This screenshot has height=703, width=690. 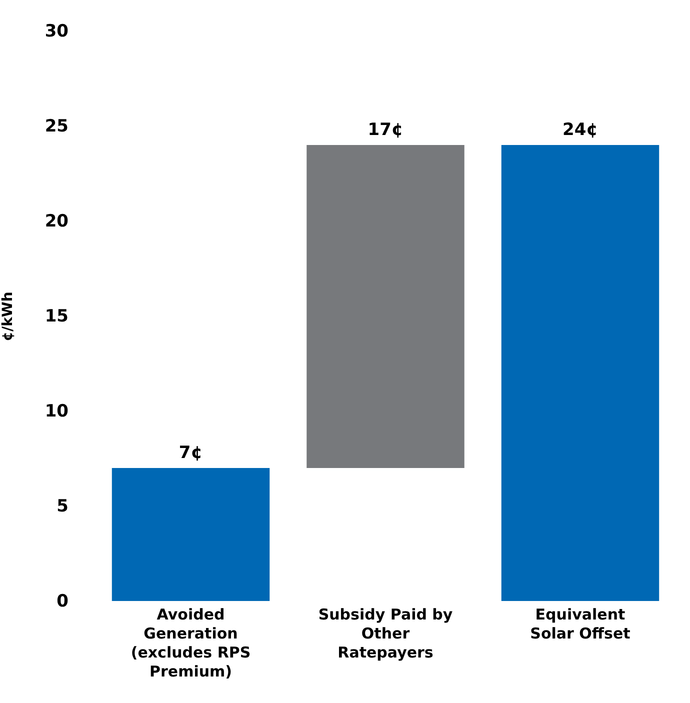 I want to click on y-tick-label: 25, so click(x=56, y=126).